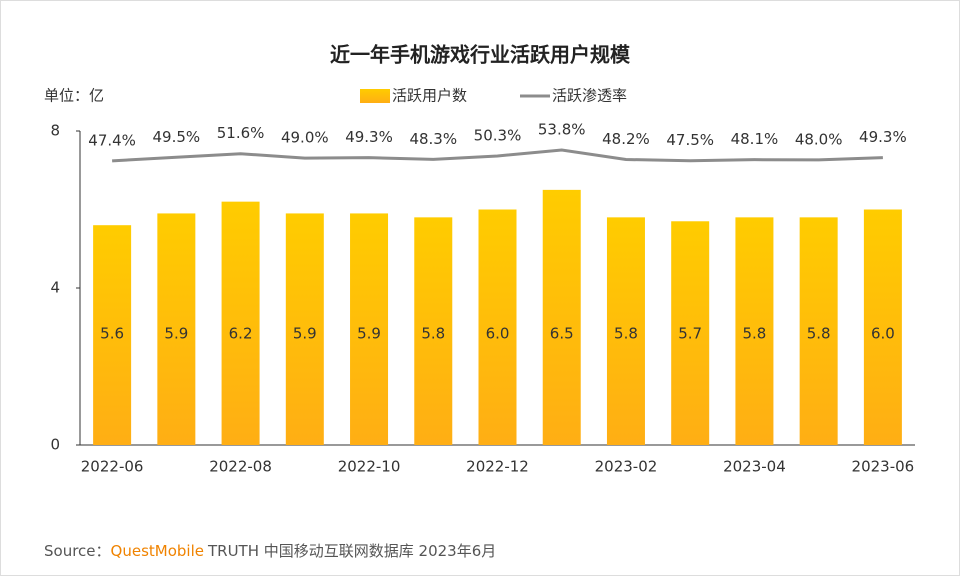  Describe the element at coordinates (883, 467) in the screenshot. I see `x-tick-label: 2023-06` at that location.